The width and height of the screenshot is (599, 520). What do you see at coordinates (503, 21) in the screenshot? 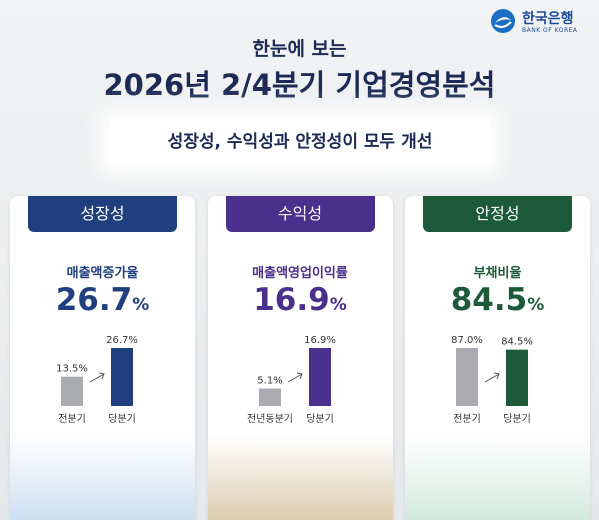
I see `logo-mark` at bounding box center [503, 21].